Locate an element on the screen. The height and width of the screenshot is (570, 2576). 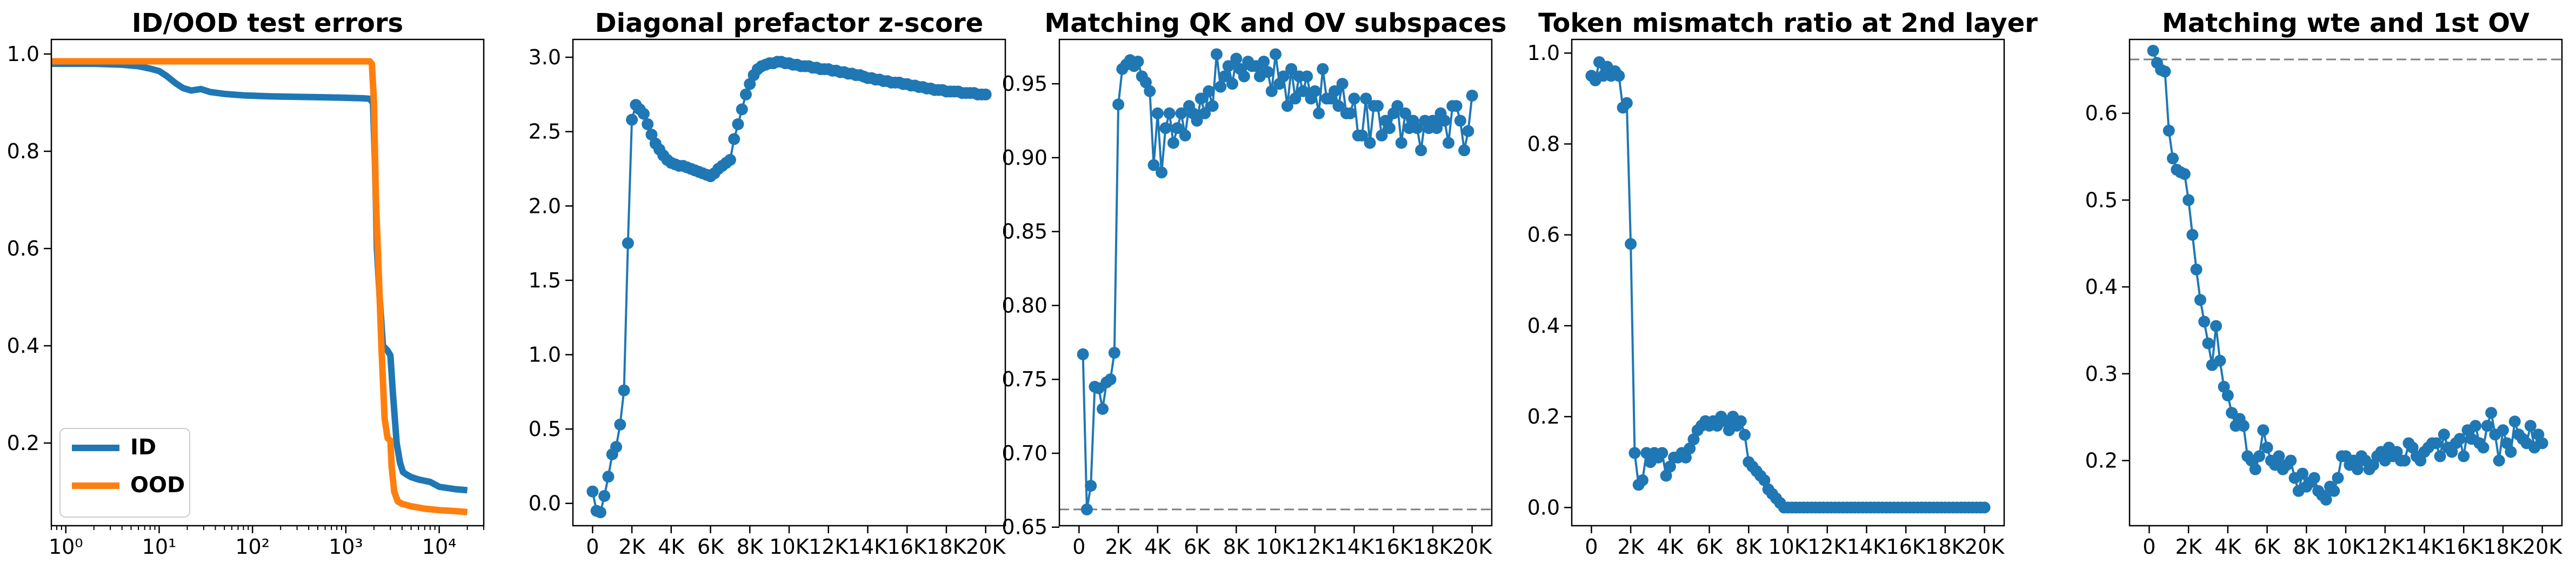
y-tick-label: 3.0 is located at coordinates (545, 57).